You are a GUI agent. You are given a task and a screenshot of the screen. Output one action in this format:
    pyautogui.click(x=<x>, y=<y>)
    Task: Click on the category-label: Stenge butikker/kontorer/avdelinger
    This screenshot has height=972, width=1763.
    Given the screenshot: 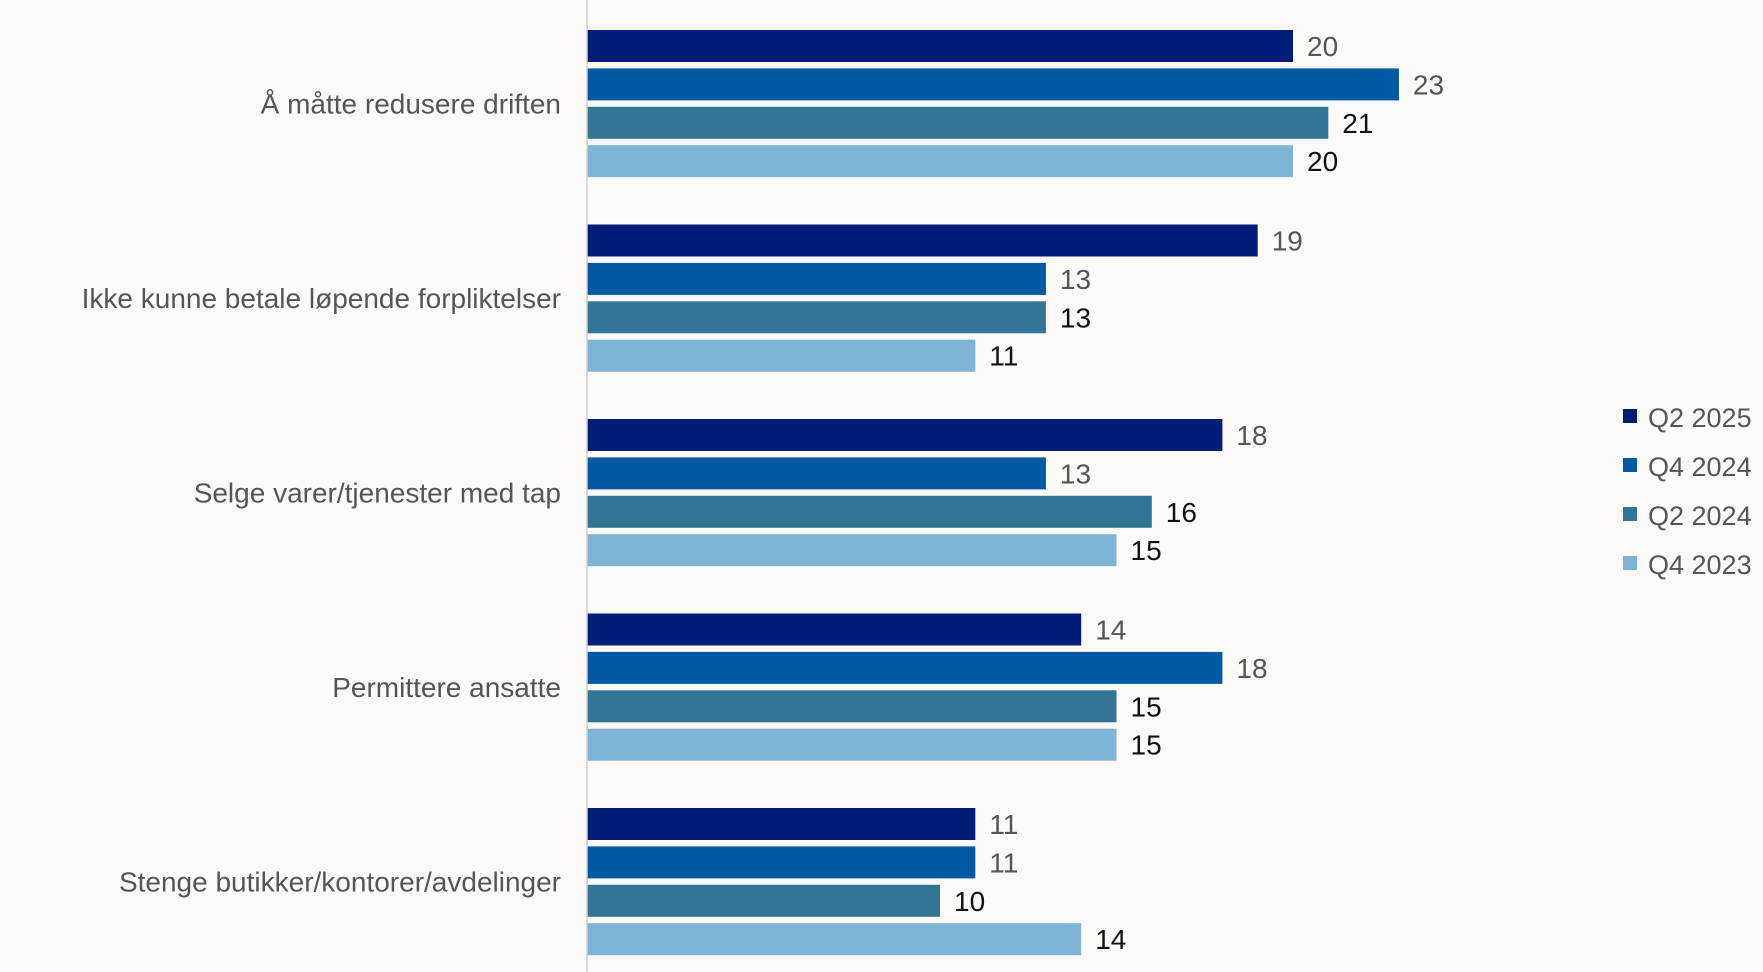 What is the action you would take?
    pyautogui.click(x=340, y=882)
    